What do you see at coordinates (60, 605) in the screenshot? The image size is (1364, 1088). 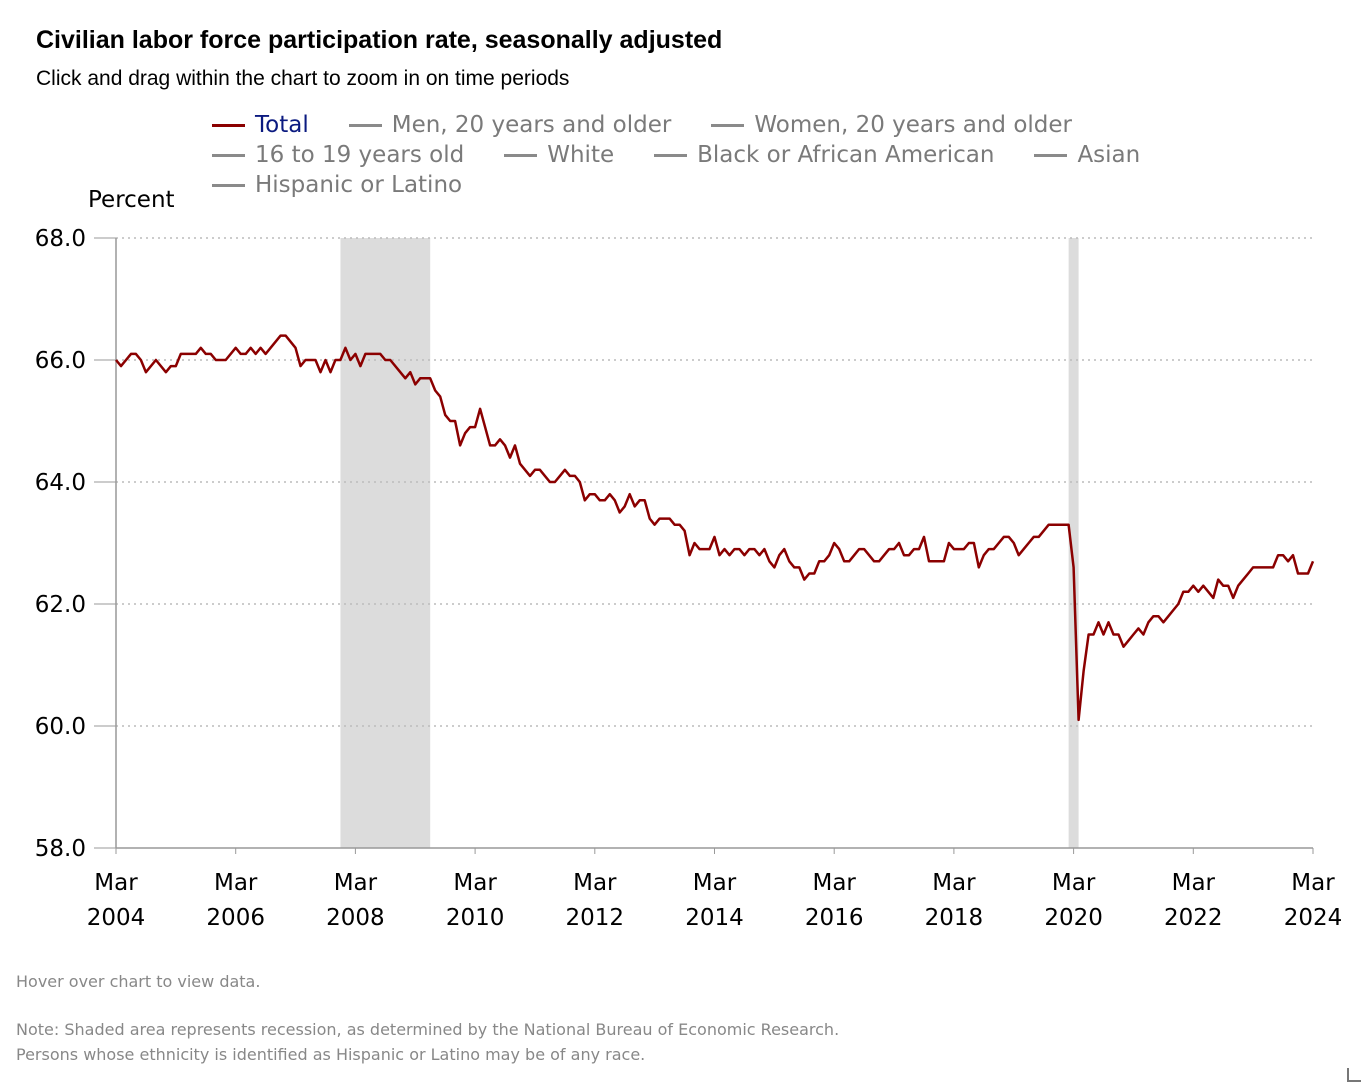 I see `y-tick-label: 62.0` at bounding box center [60, 605].